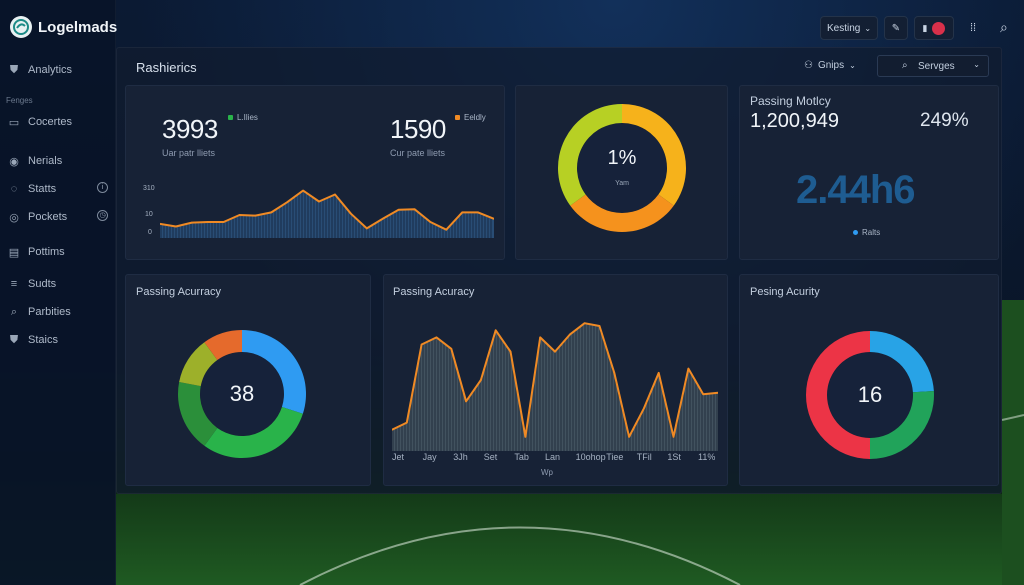 The height and width of the screenshot is (585, 1024). What do you see at coordinates (622, 158) in the screenshot?
I see `donut-center-value: 1%` at bounding box center [622, 158].